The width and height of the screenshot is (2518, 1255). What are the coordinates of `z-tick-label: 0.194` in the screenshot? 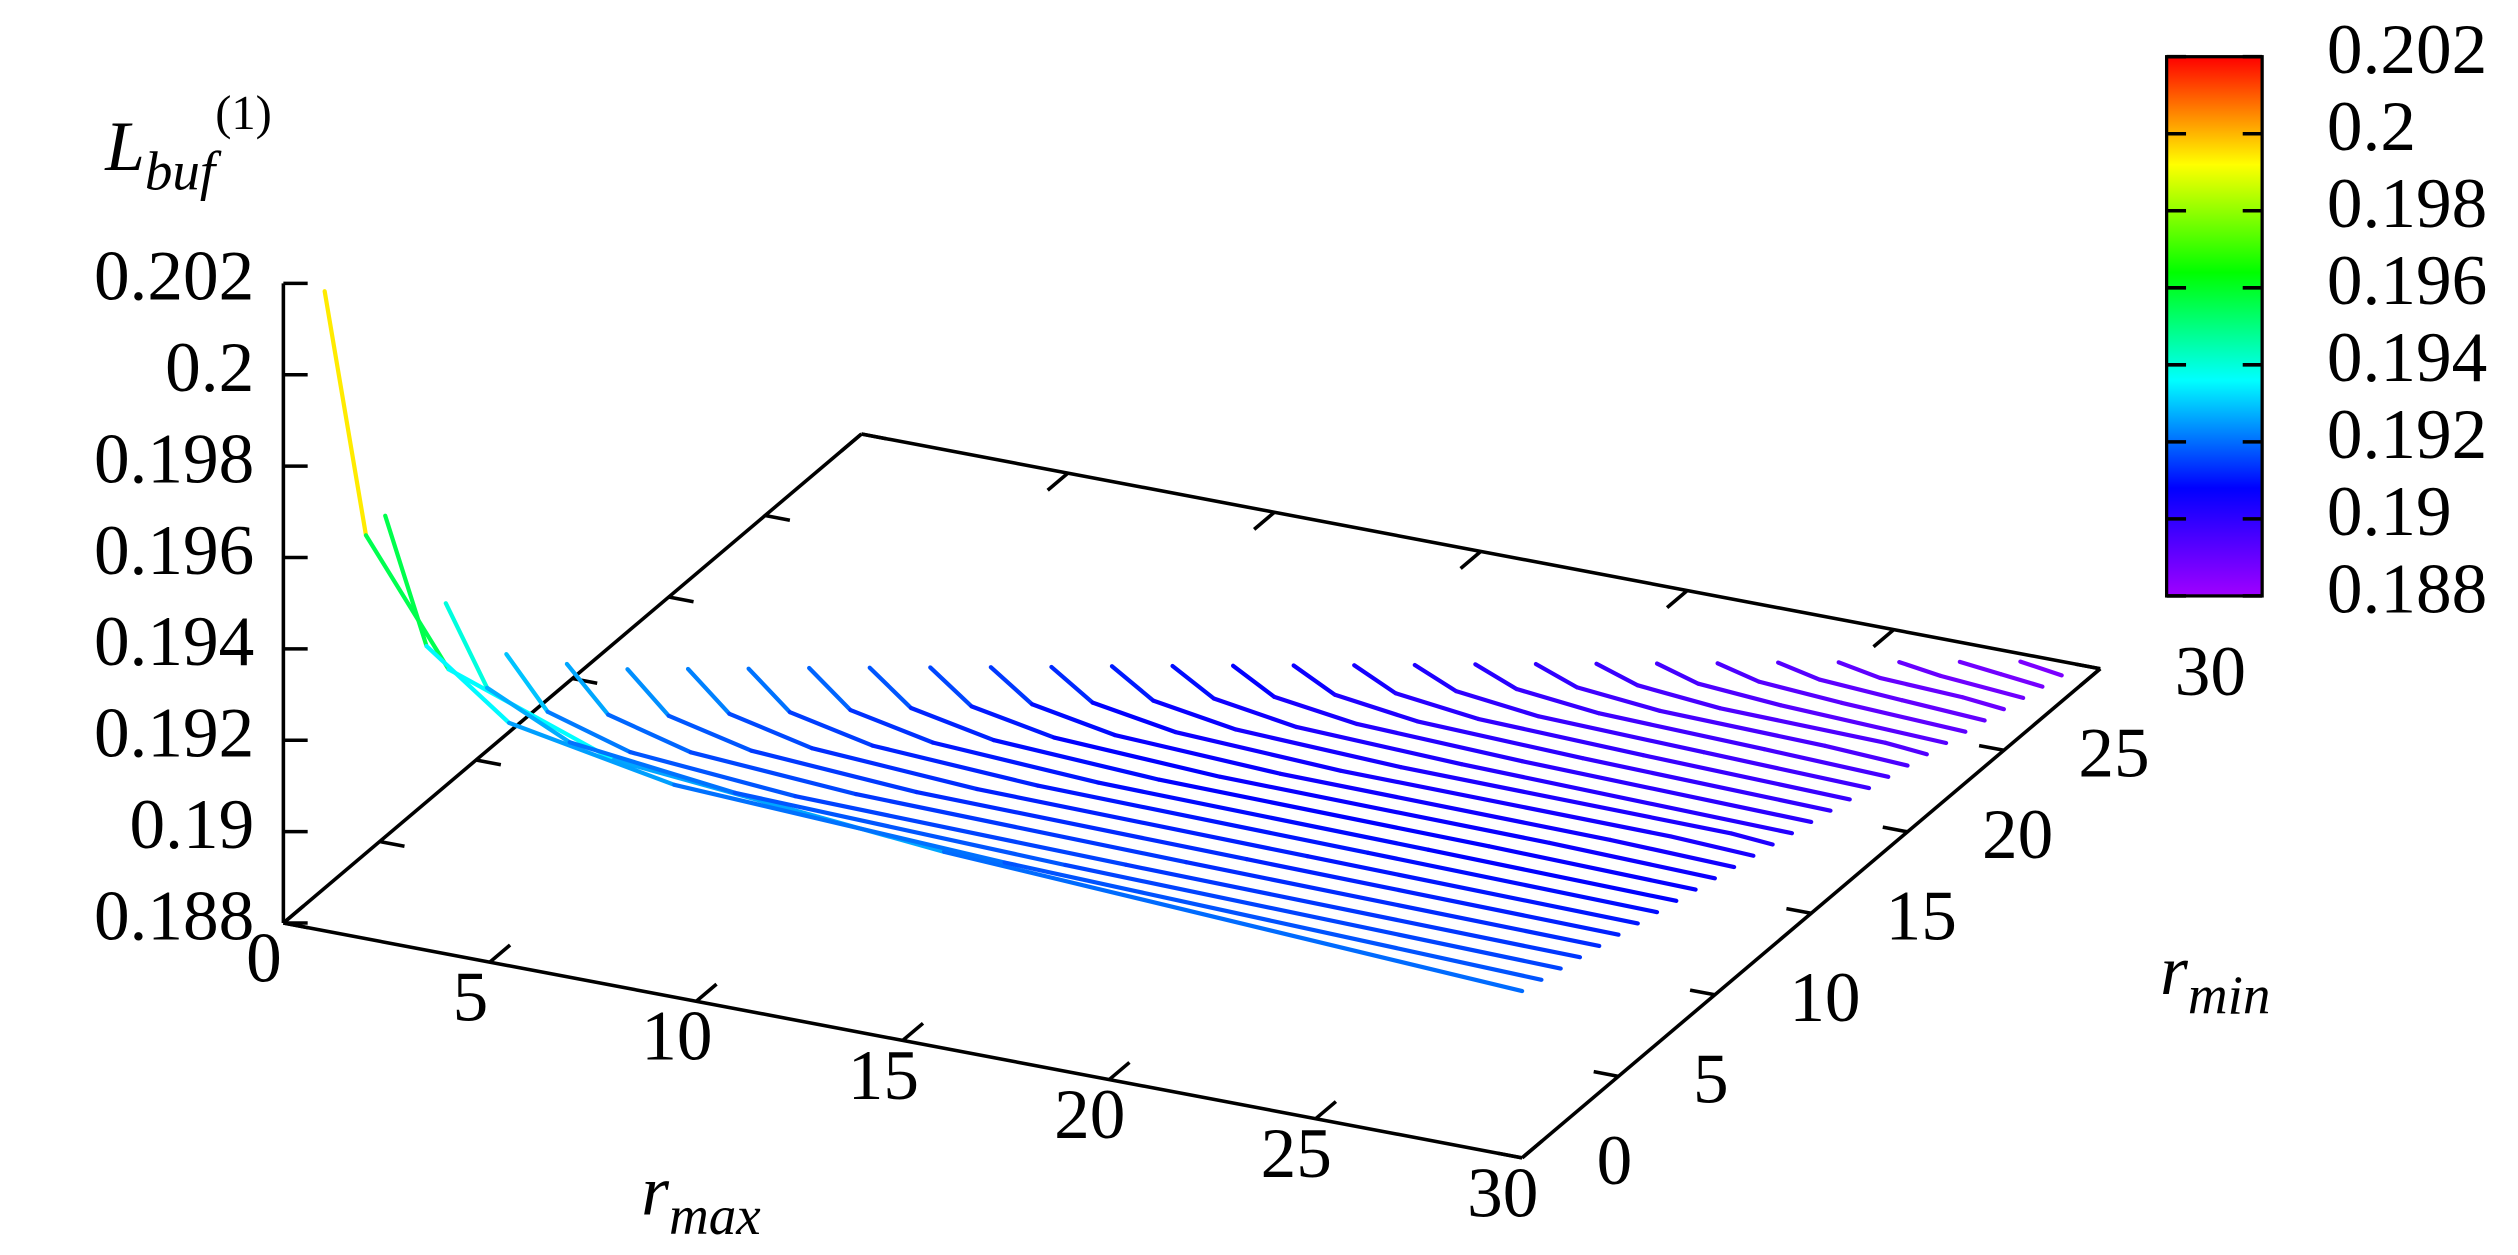 It's located at (174, 642).